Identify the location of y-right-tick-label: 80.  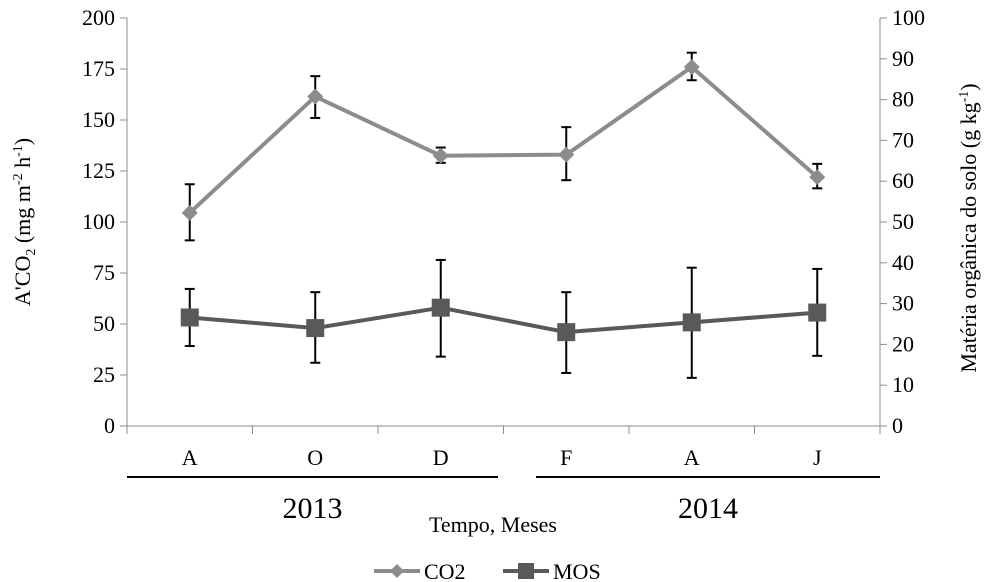
(903, 99).